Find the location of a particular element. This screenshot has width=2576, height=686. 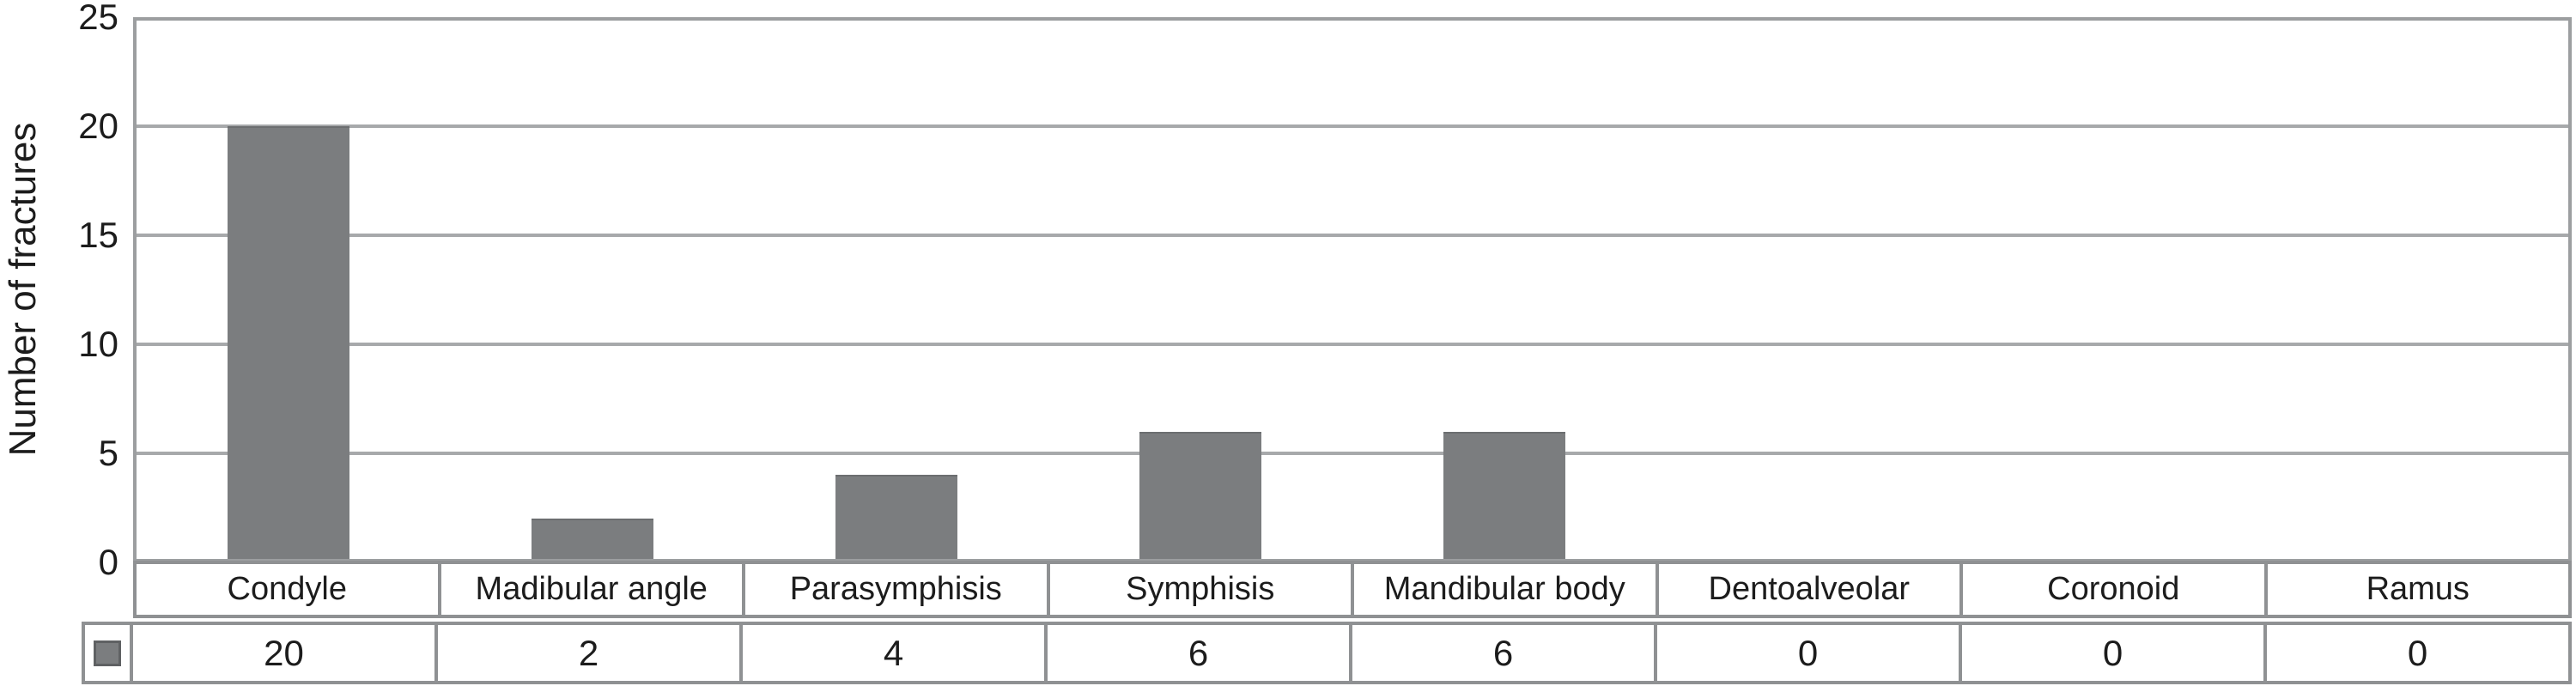

value-cell-coronoid: 0 is located at coordinates (2114, 653).